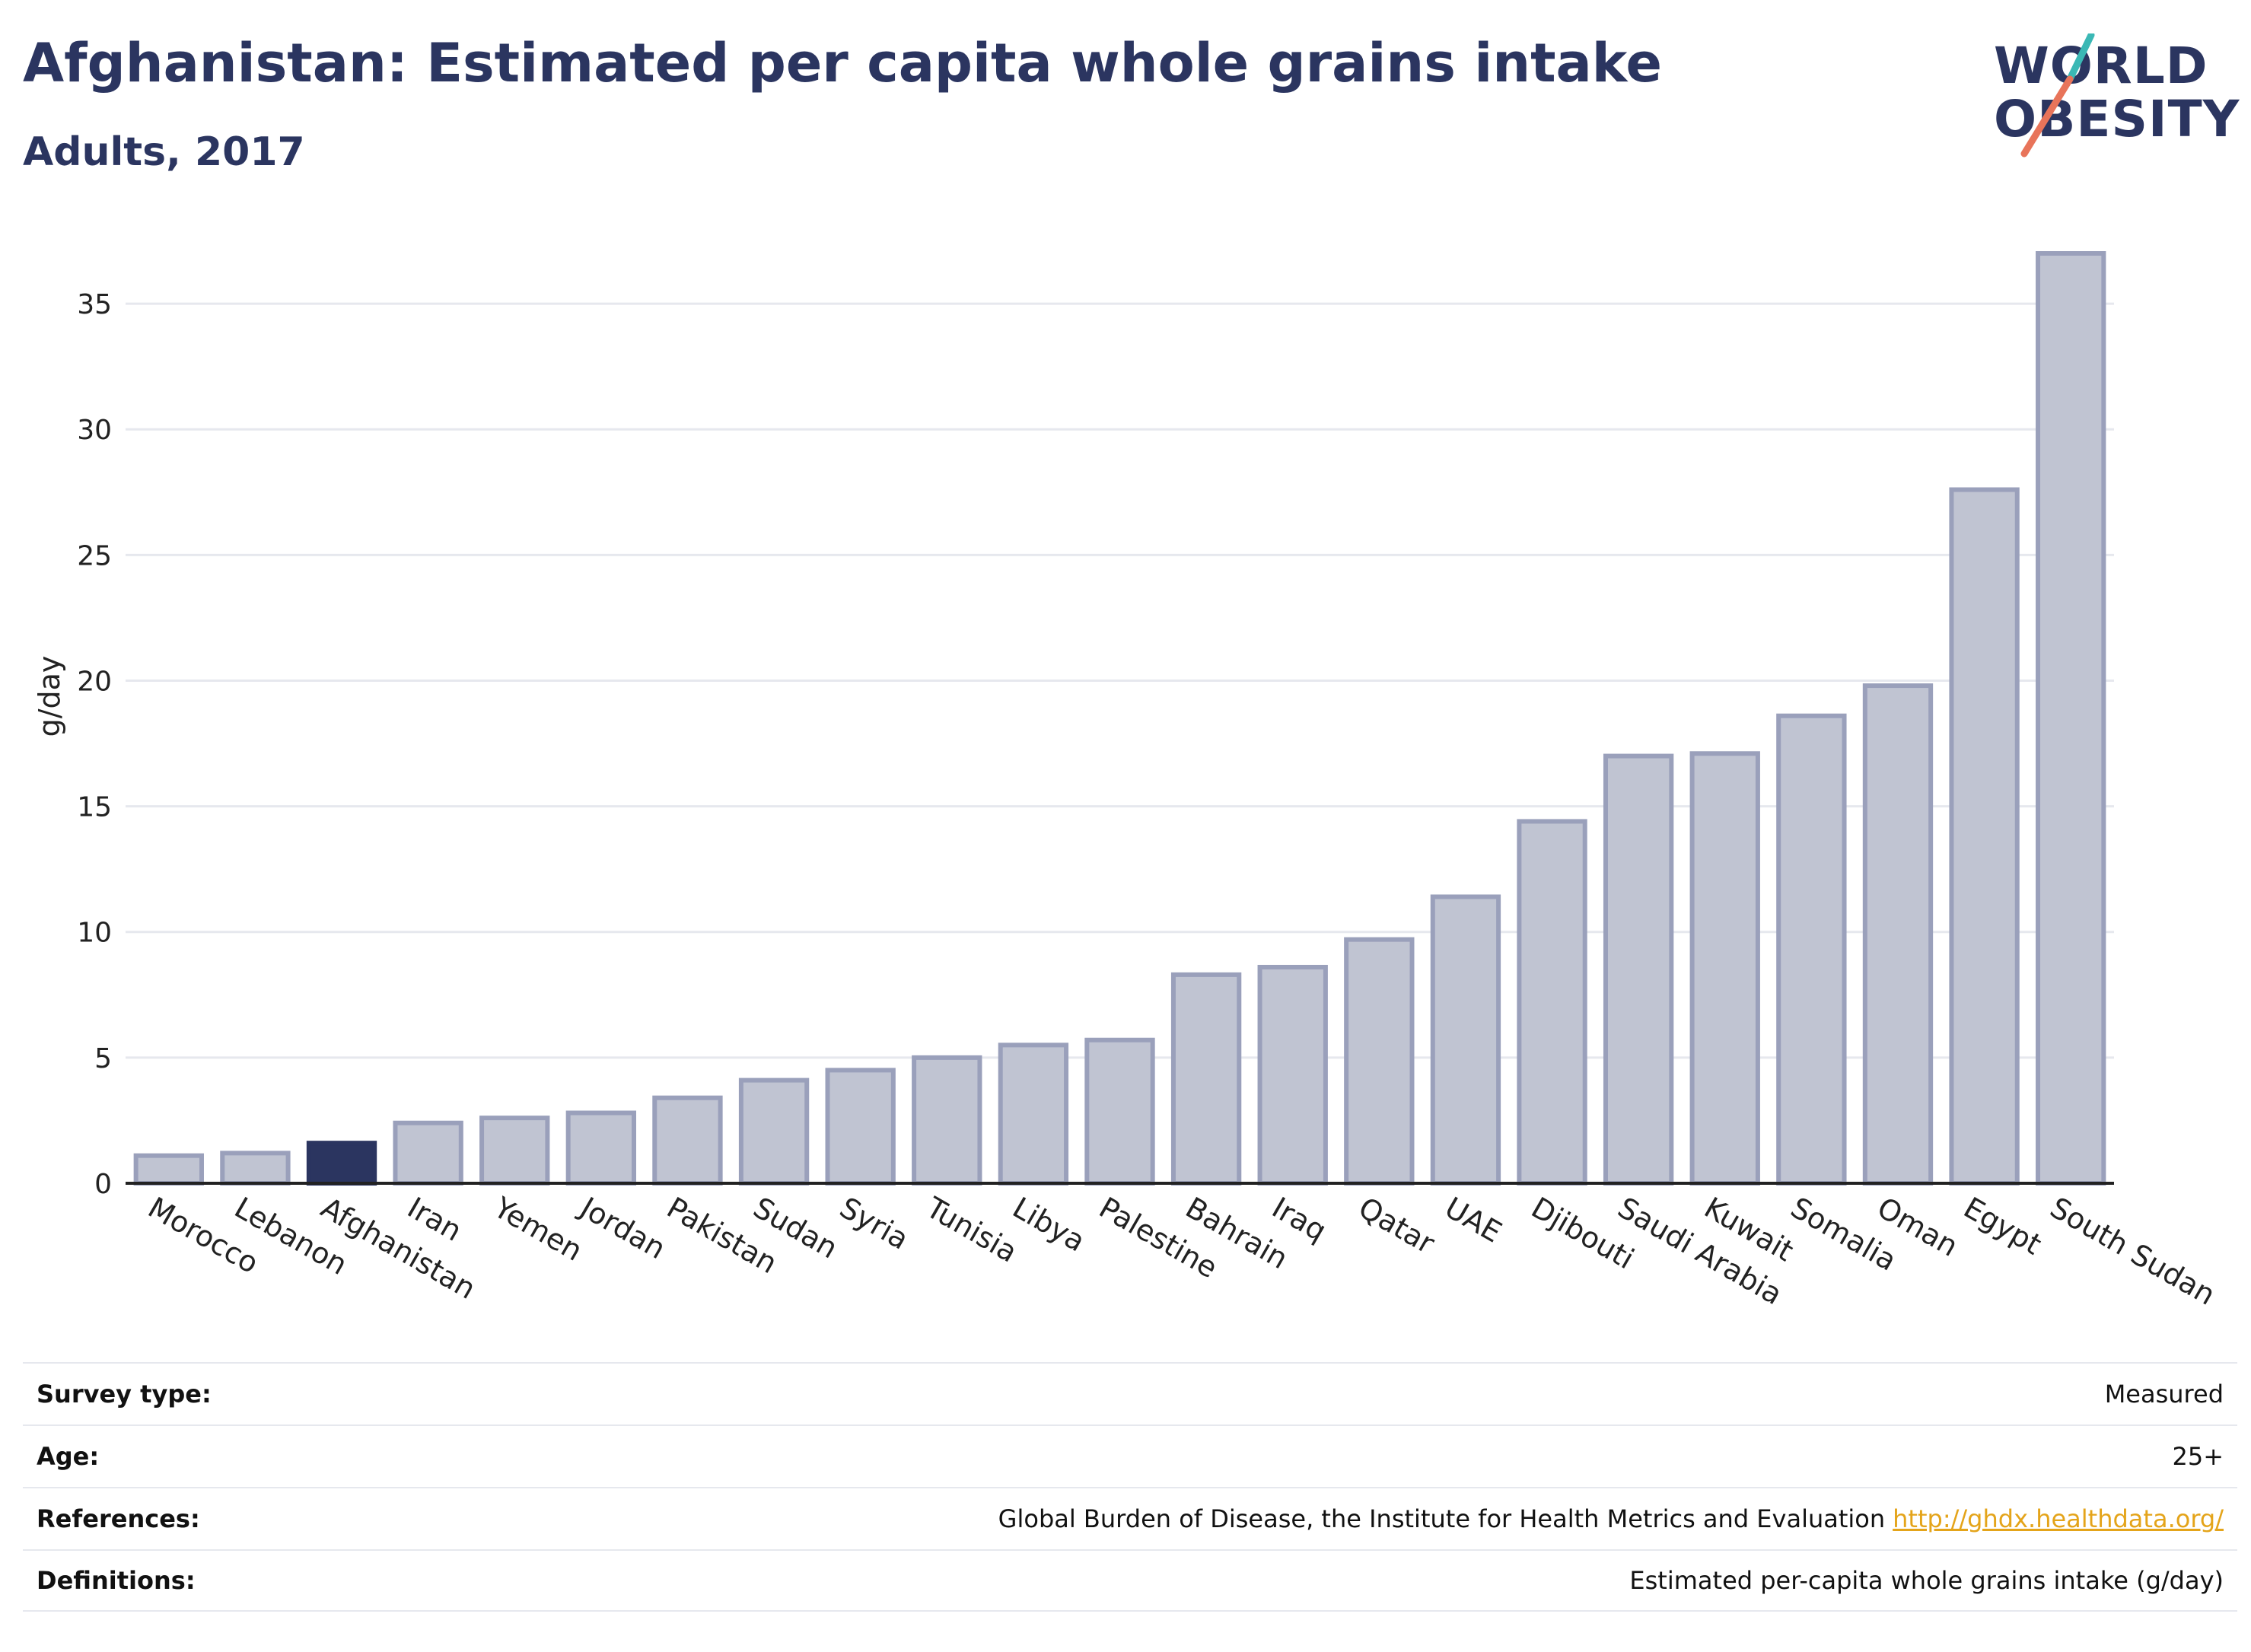 The height and width of the screenshot is (1652, 2251). Describe the element at coordinates (94, 304) in the screenshot. I see `y-tick-label: 35` at that location.